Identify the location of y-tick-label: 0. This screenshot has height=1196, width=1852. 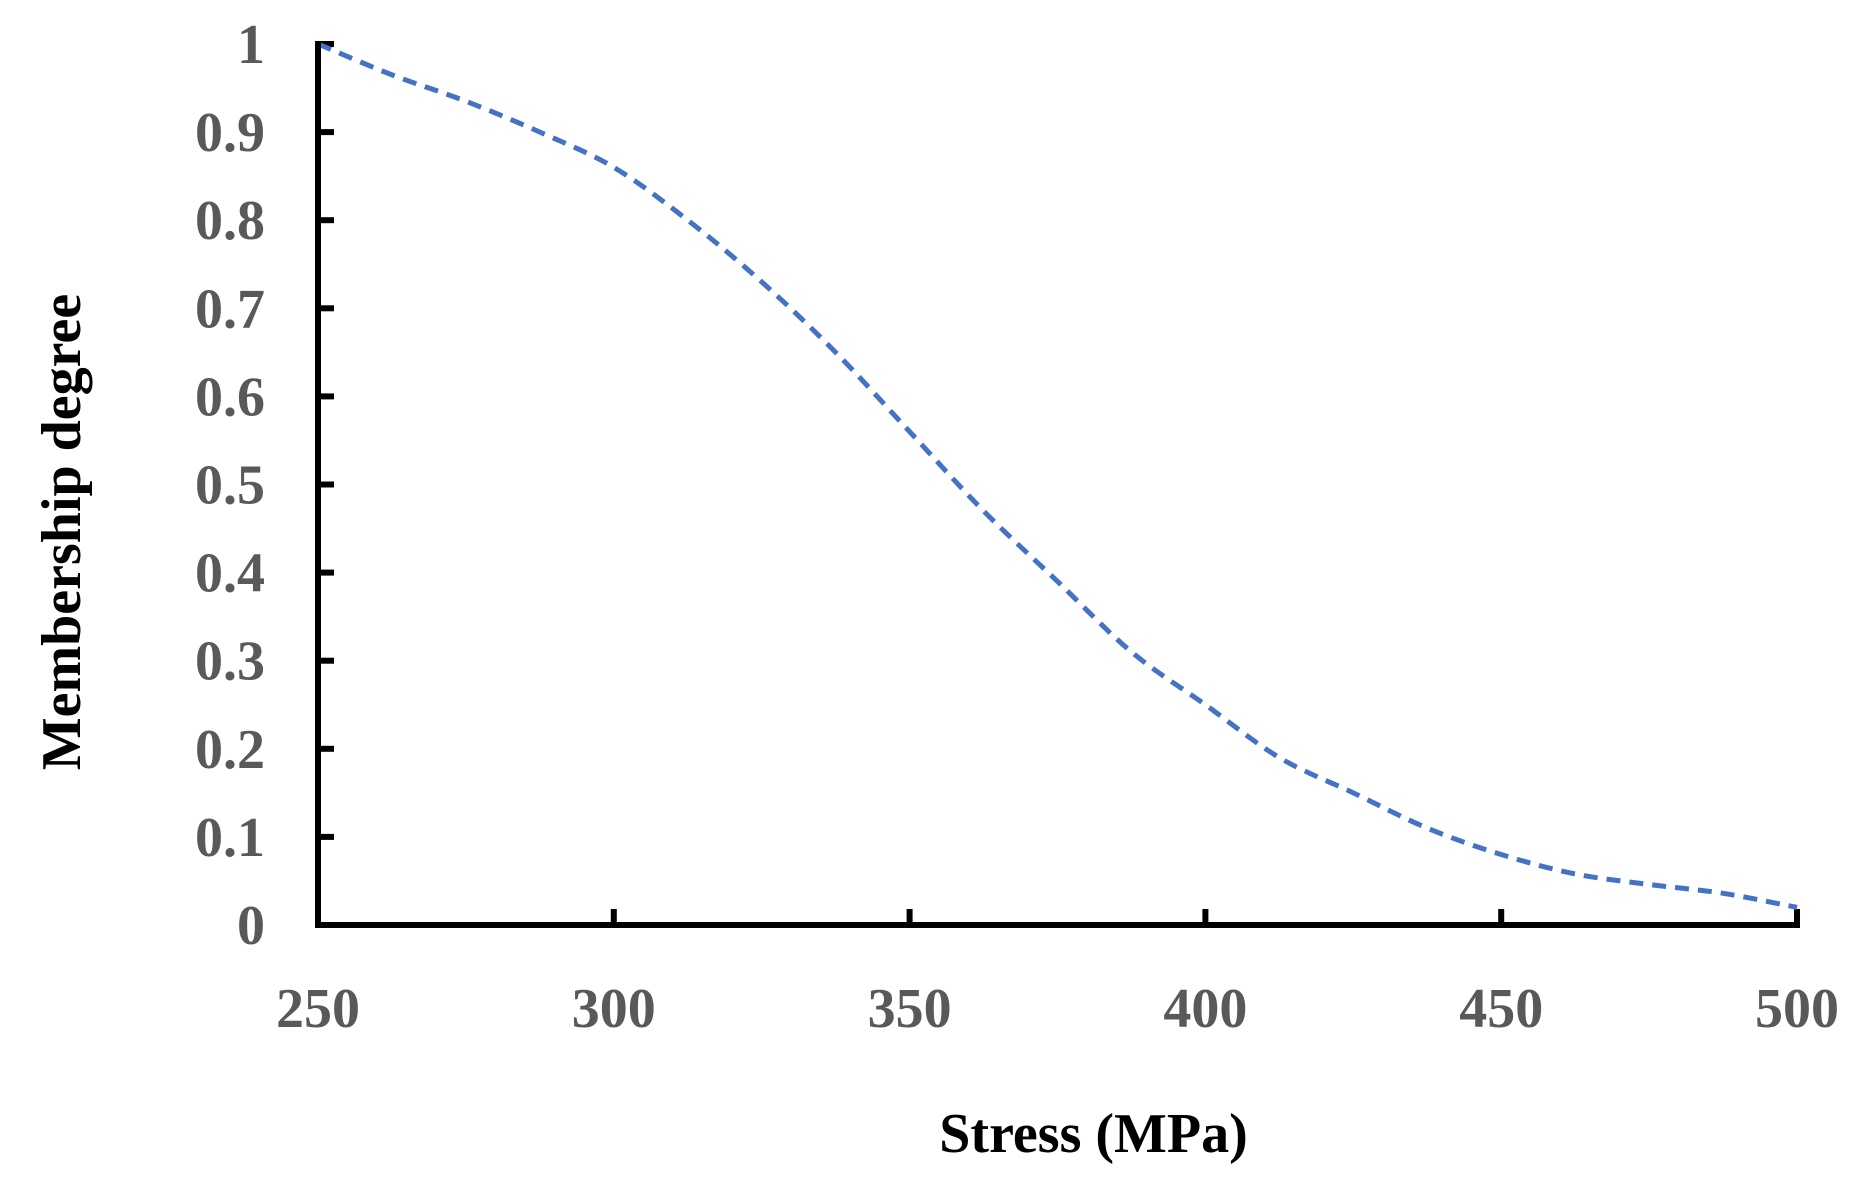
(251, 926).